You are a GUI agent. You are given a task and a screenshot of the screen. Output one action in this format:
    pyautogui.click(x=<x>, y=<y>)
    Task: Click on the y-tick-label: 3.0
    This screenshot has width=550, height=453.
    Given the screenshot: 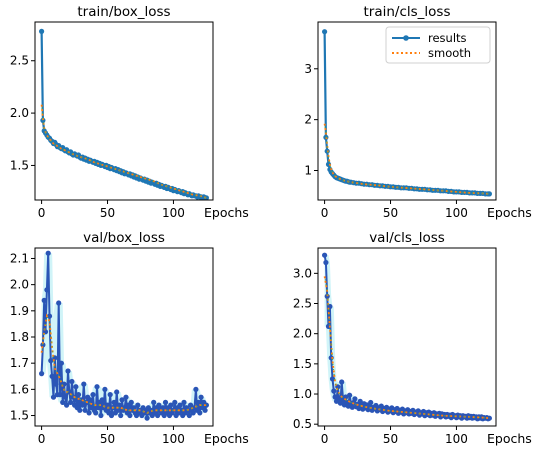 What is the action you would take?
    pyautogui.click(x=302, y=273)
    